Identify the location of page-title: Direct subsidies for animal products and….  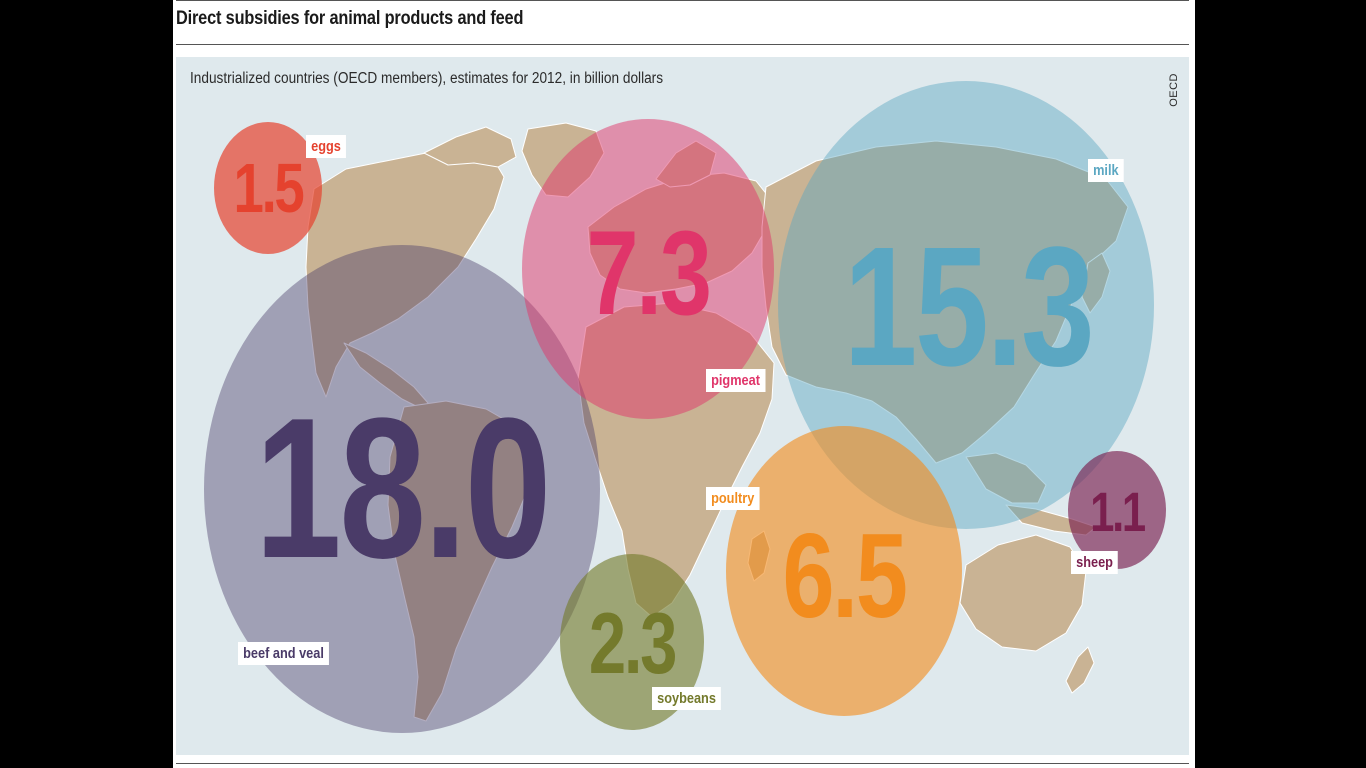
(350, 18).